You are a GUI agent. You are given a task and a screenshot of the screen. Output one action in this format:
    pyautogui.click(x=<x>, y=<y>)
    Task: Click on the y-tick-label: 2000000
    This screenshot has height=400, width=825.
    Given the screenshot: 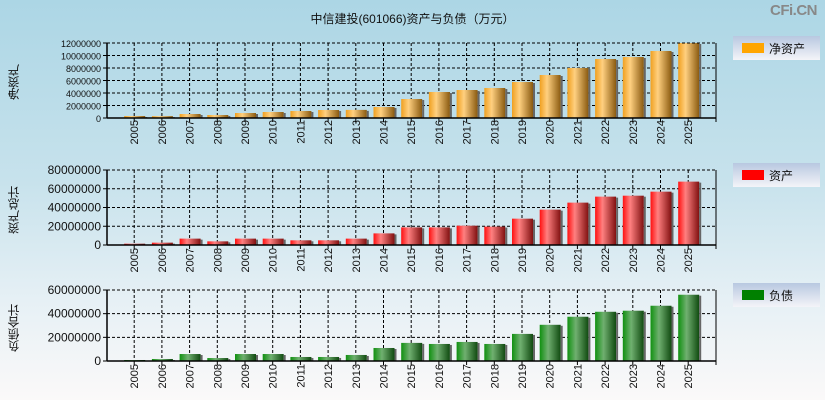 What is the action you would take?
    pyautogui.click(x=83, y=107)
    